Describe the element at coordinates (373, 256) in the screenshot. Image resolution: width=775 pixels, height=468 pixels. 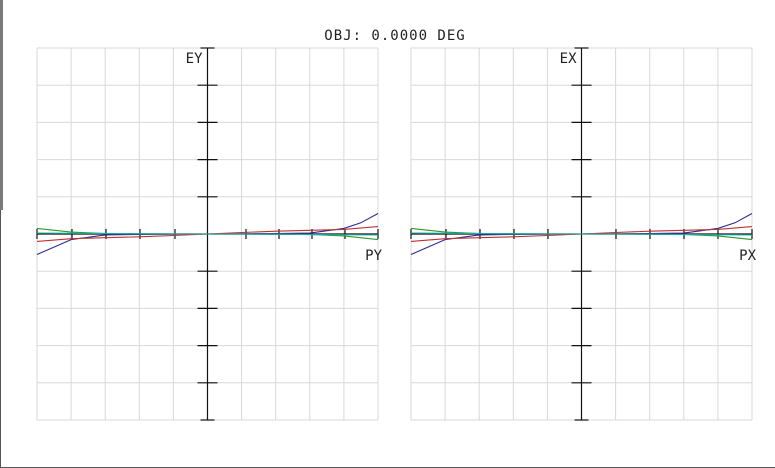
I see `x-axis-label: PY` at that location.